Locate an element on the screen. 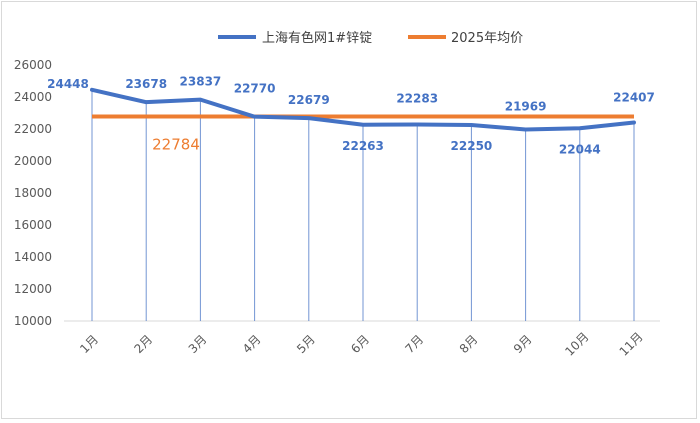 The image size is (700, 423). x-tick-label: 11月 is located at coordinates (631, 344).